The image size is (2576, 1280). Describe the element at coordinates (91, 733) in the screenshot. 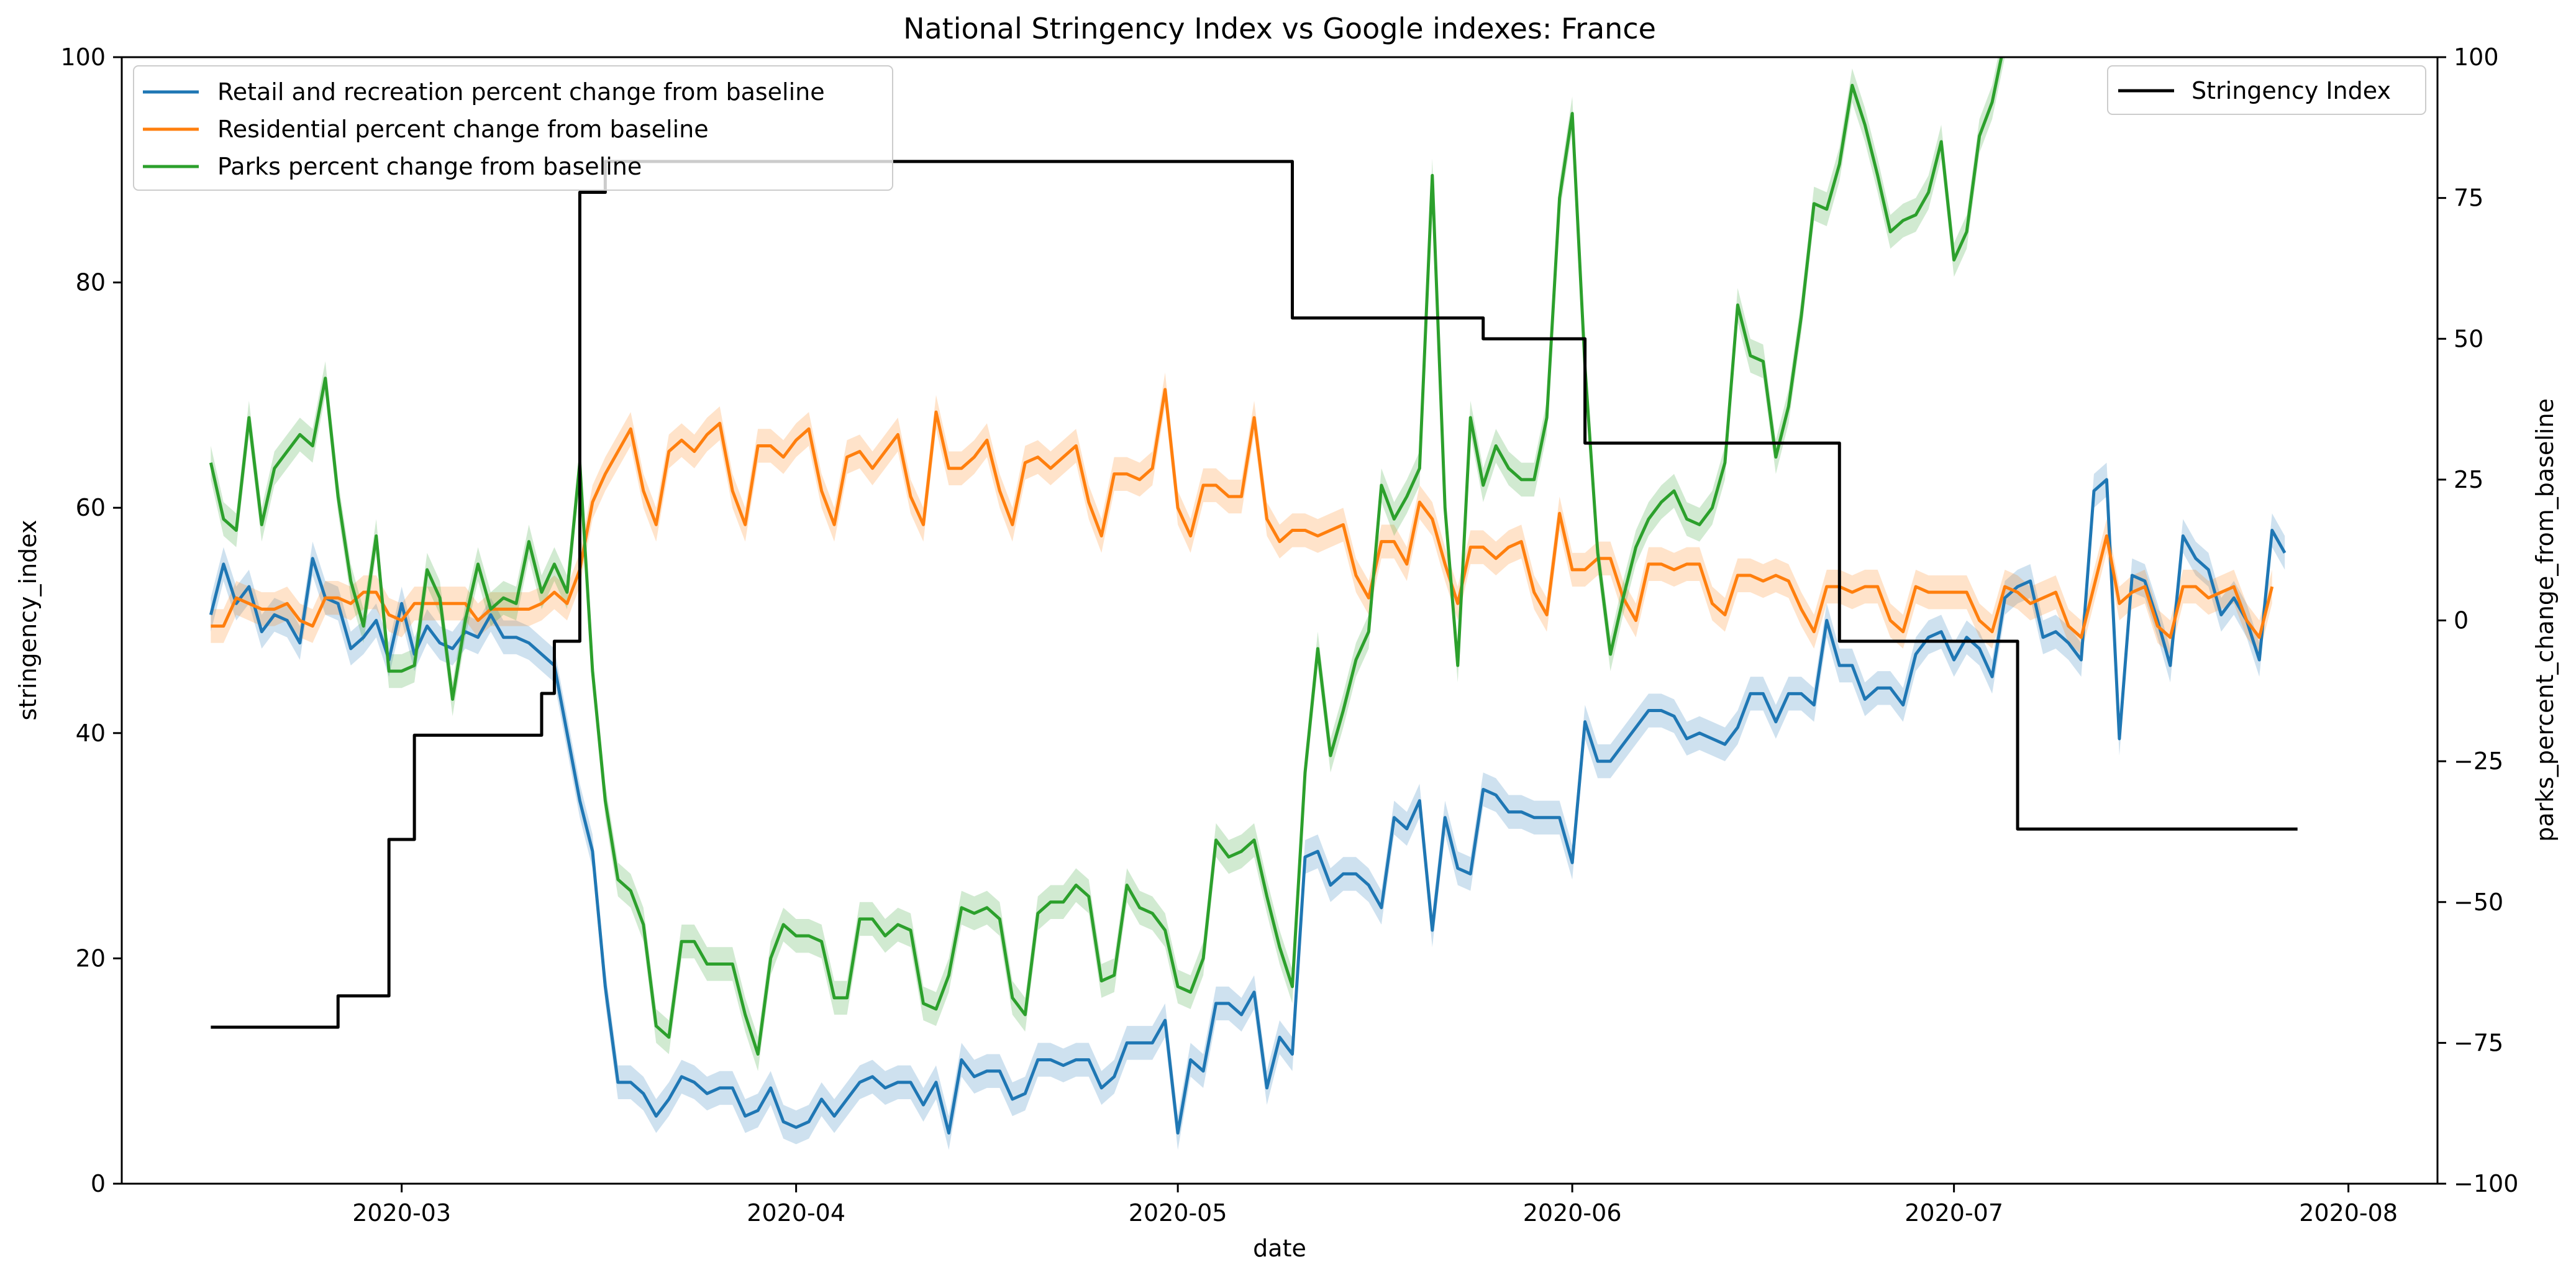

I see `y-left-tick-label: 40` at that location.